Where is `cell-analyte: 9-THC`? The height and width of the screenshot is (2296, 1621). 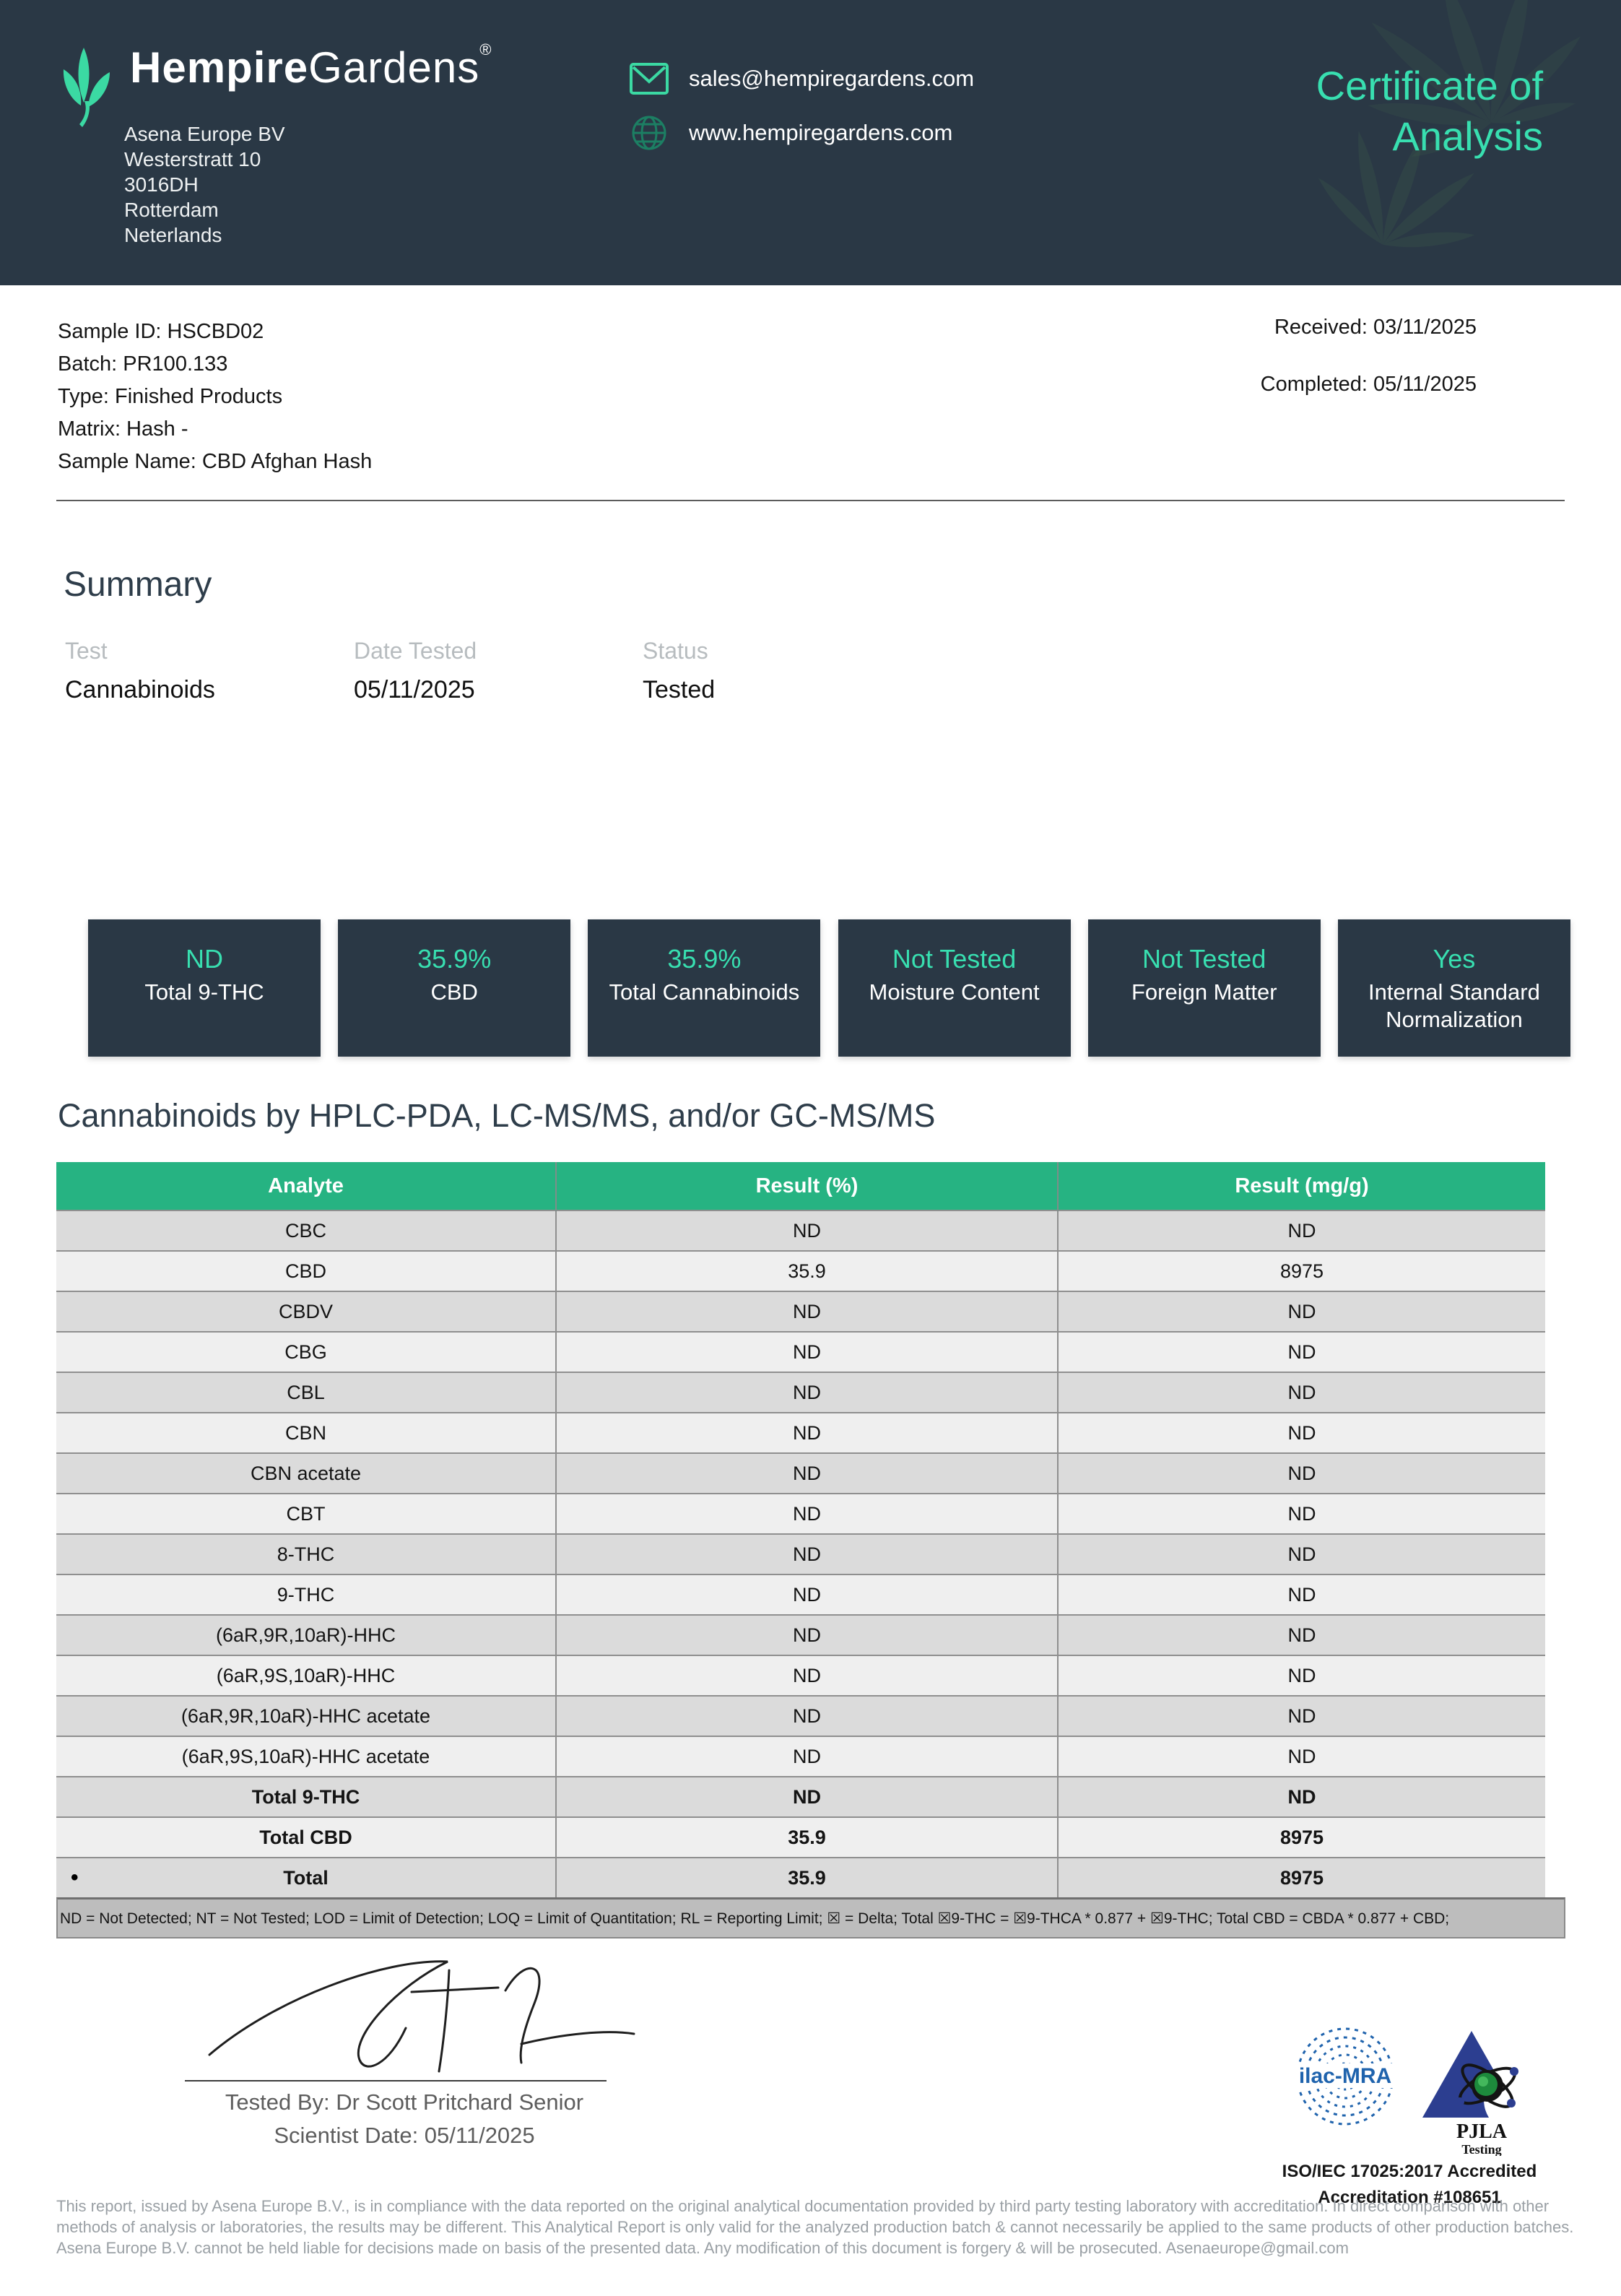 cell-analyte: 9-THC is located at coordinates (306, 1594).